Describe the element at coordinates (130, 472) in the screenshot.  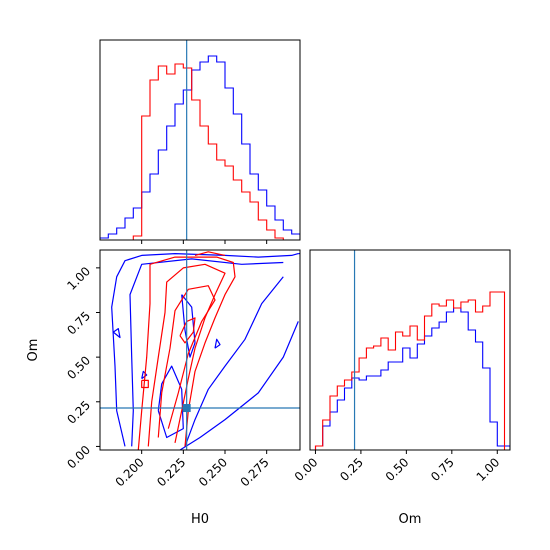
I see `contour-xtick-label: 0.200` at that location.